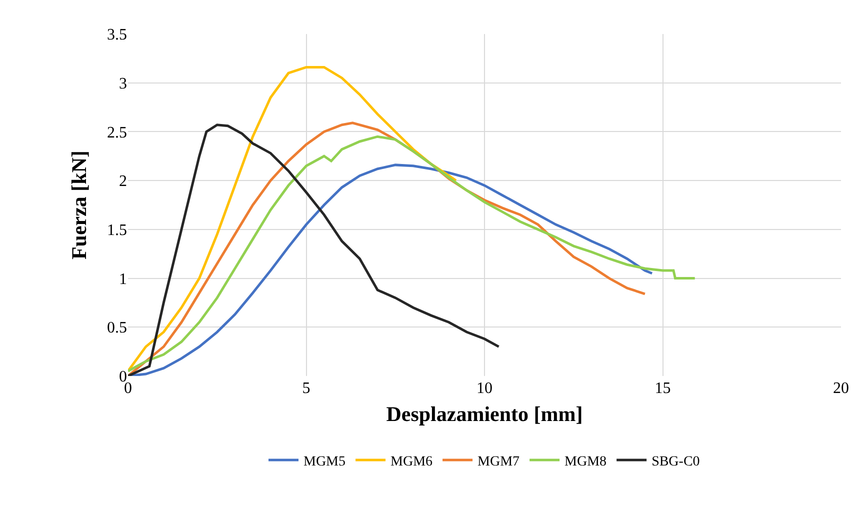 The image size is (864, 522). I want to click on y-tick-label: 2, so click(123, 181).